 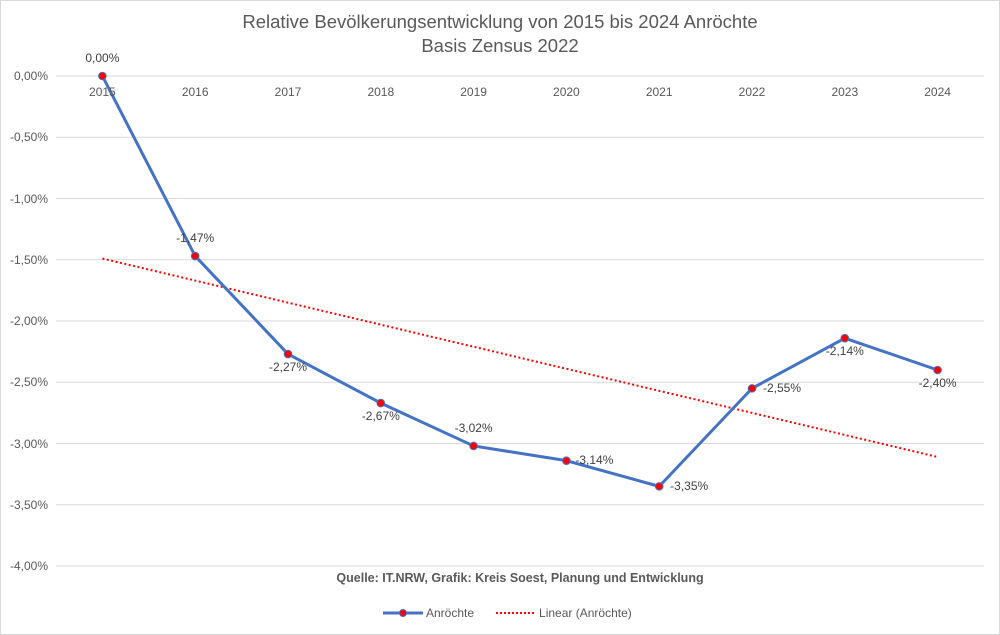 I want to click on y-tick-label: -1,00%, so click(x=28, y=198).